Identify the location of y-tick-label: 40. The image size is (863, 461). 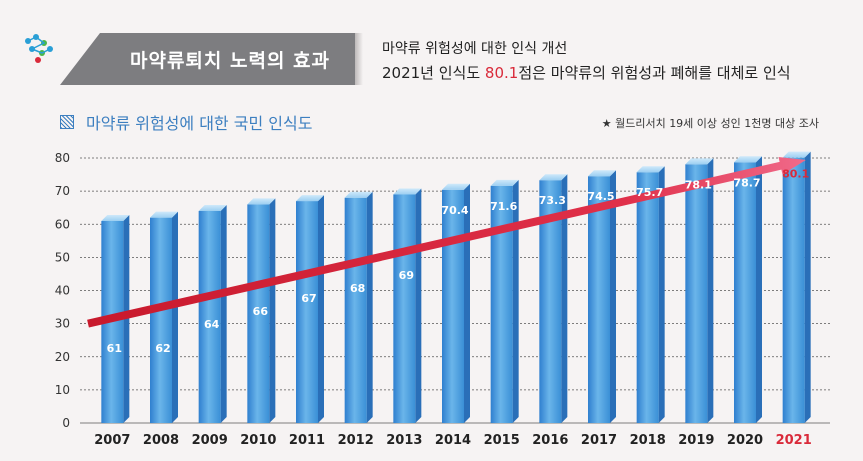
(62, 291).